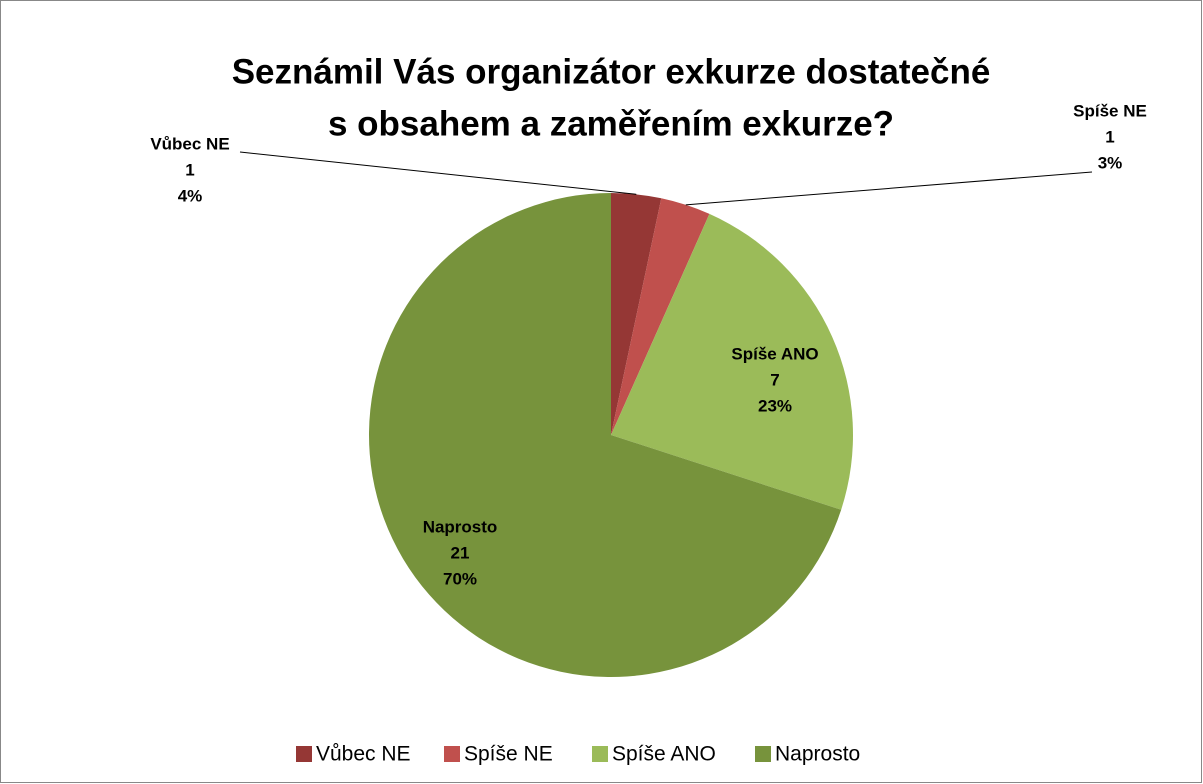 The height and width of the screenshot is (784, 1203). Describe the element at coordinates (775, 405) in the screenshot. I see `data-label: 23%` at that location.